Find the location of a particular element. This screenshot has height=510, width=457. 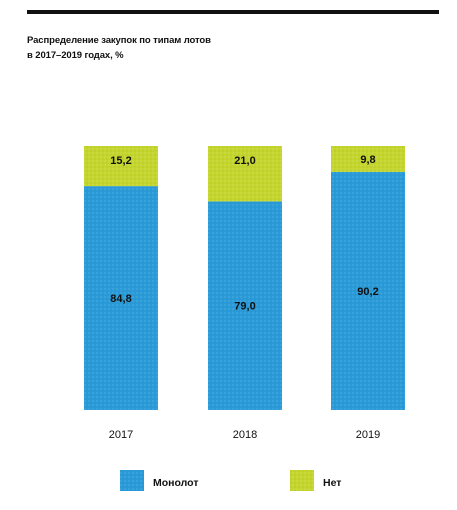

data-label-Монолот-2017: 84,8 is located at coordinates (120, 299).